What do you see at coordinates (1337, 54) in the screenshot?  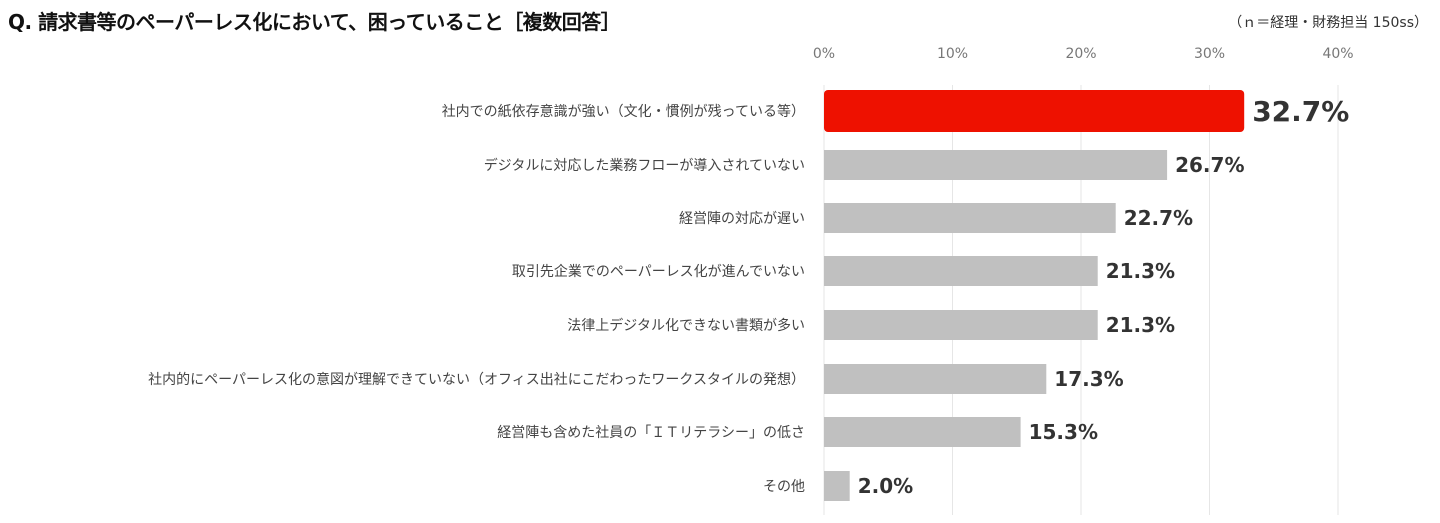 I see `x-tick-label: 40%` at bounding box center [1337, 54].